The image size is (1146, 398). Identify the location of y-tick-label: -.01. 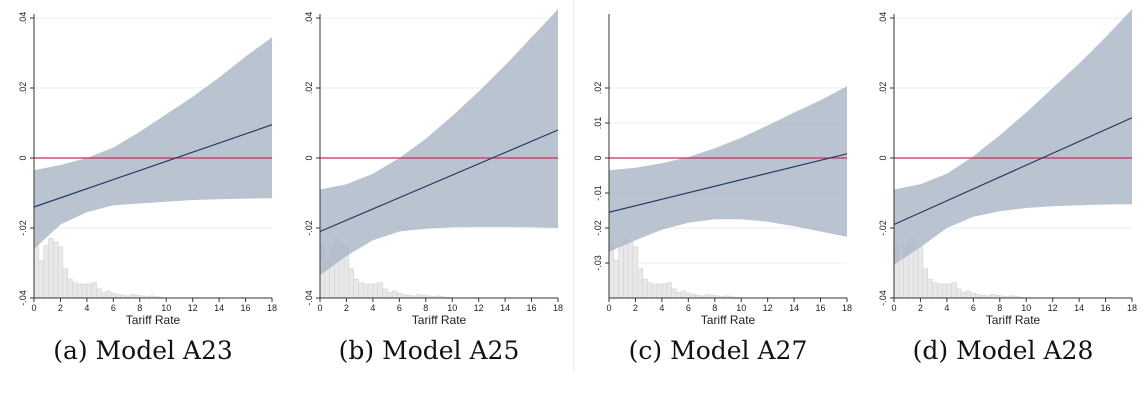
(598, 193).